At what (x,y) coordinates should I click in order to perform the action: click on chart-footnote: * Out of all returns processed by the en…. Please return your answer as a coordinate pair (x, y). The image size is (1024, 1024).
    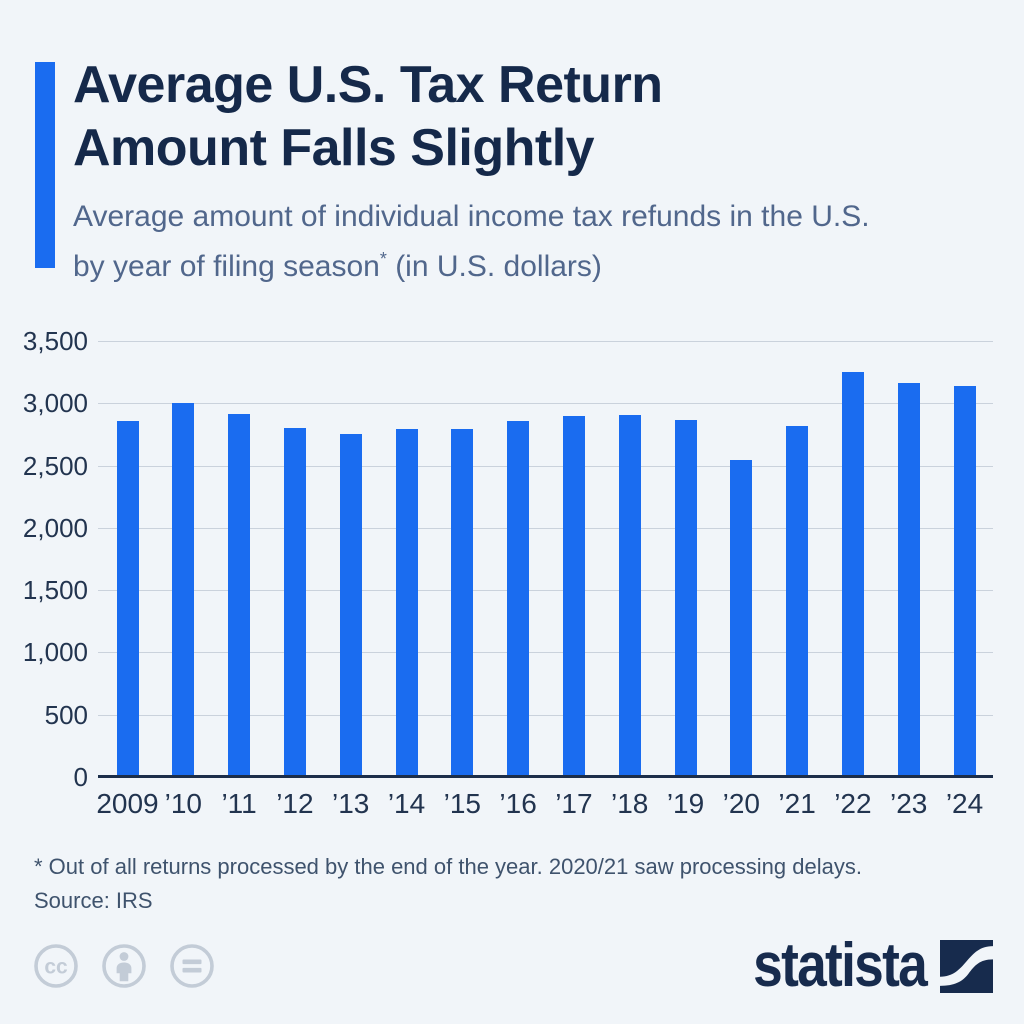
    Looking at the image, I should click on (448, 866).